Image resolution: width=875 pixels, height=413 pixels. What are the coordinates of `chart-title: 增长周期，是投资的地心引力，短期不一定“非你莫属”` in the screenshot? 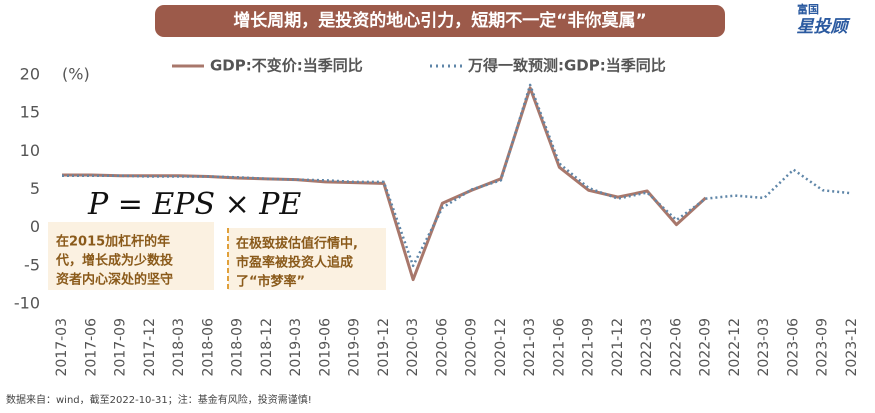 It's located at (439, 20).